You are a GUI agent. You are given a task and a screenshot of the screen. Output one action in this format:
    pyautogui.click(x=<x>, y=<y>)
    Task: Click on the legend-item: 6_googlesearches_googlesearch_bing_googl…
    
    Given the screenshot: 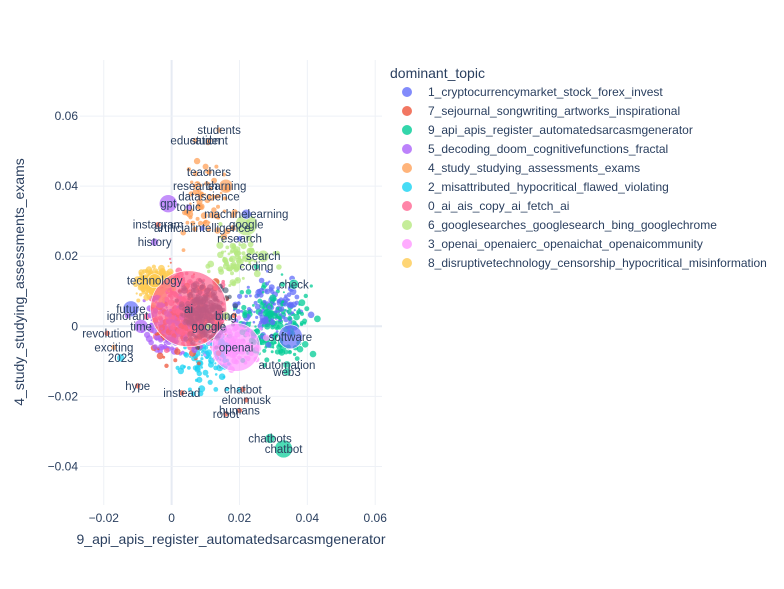 What is the action you would take?
    pyautogui.click(x=559, y=225)
    